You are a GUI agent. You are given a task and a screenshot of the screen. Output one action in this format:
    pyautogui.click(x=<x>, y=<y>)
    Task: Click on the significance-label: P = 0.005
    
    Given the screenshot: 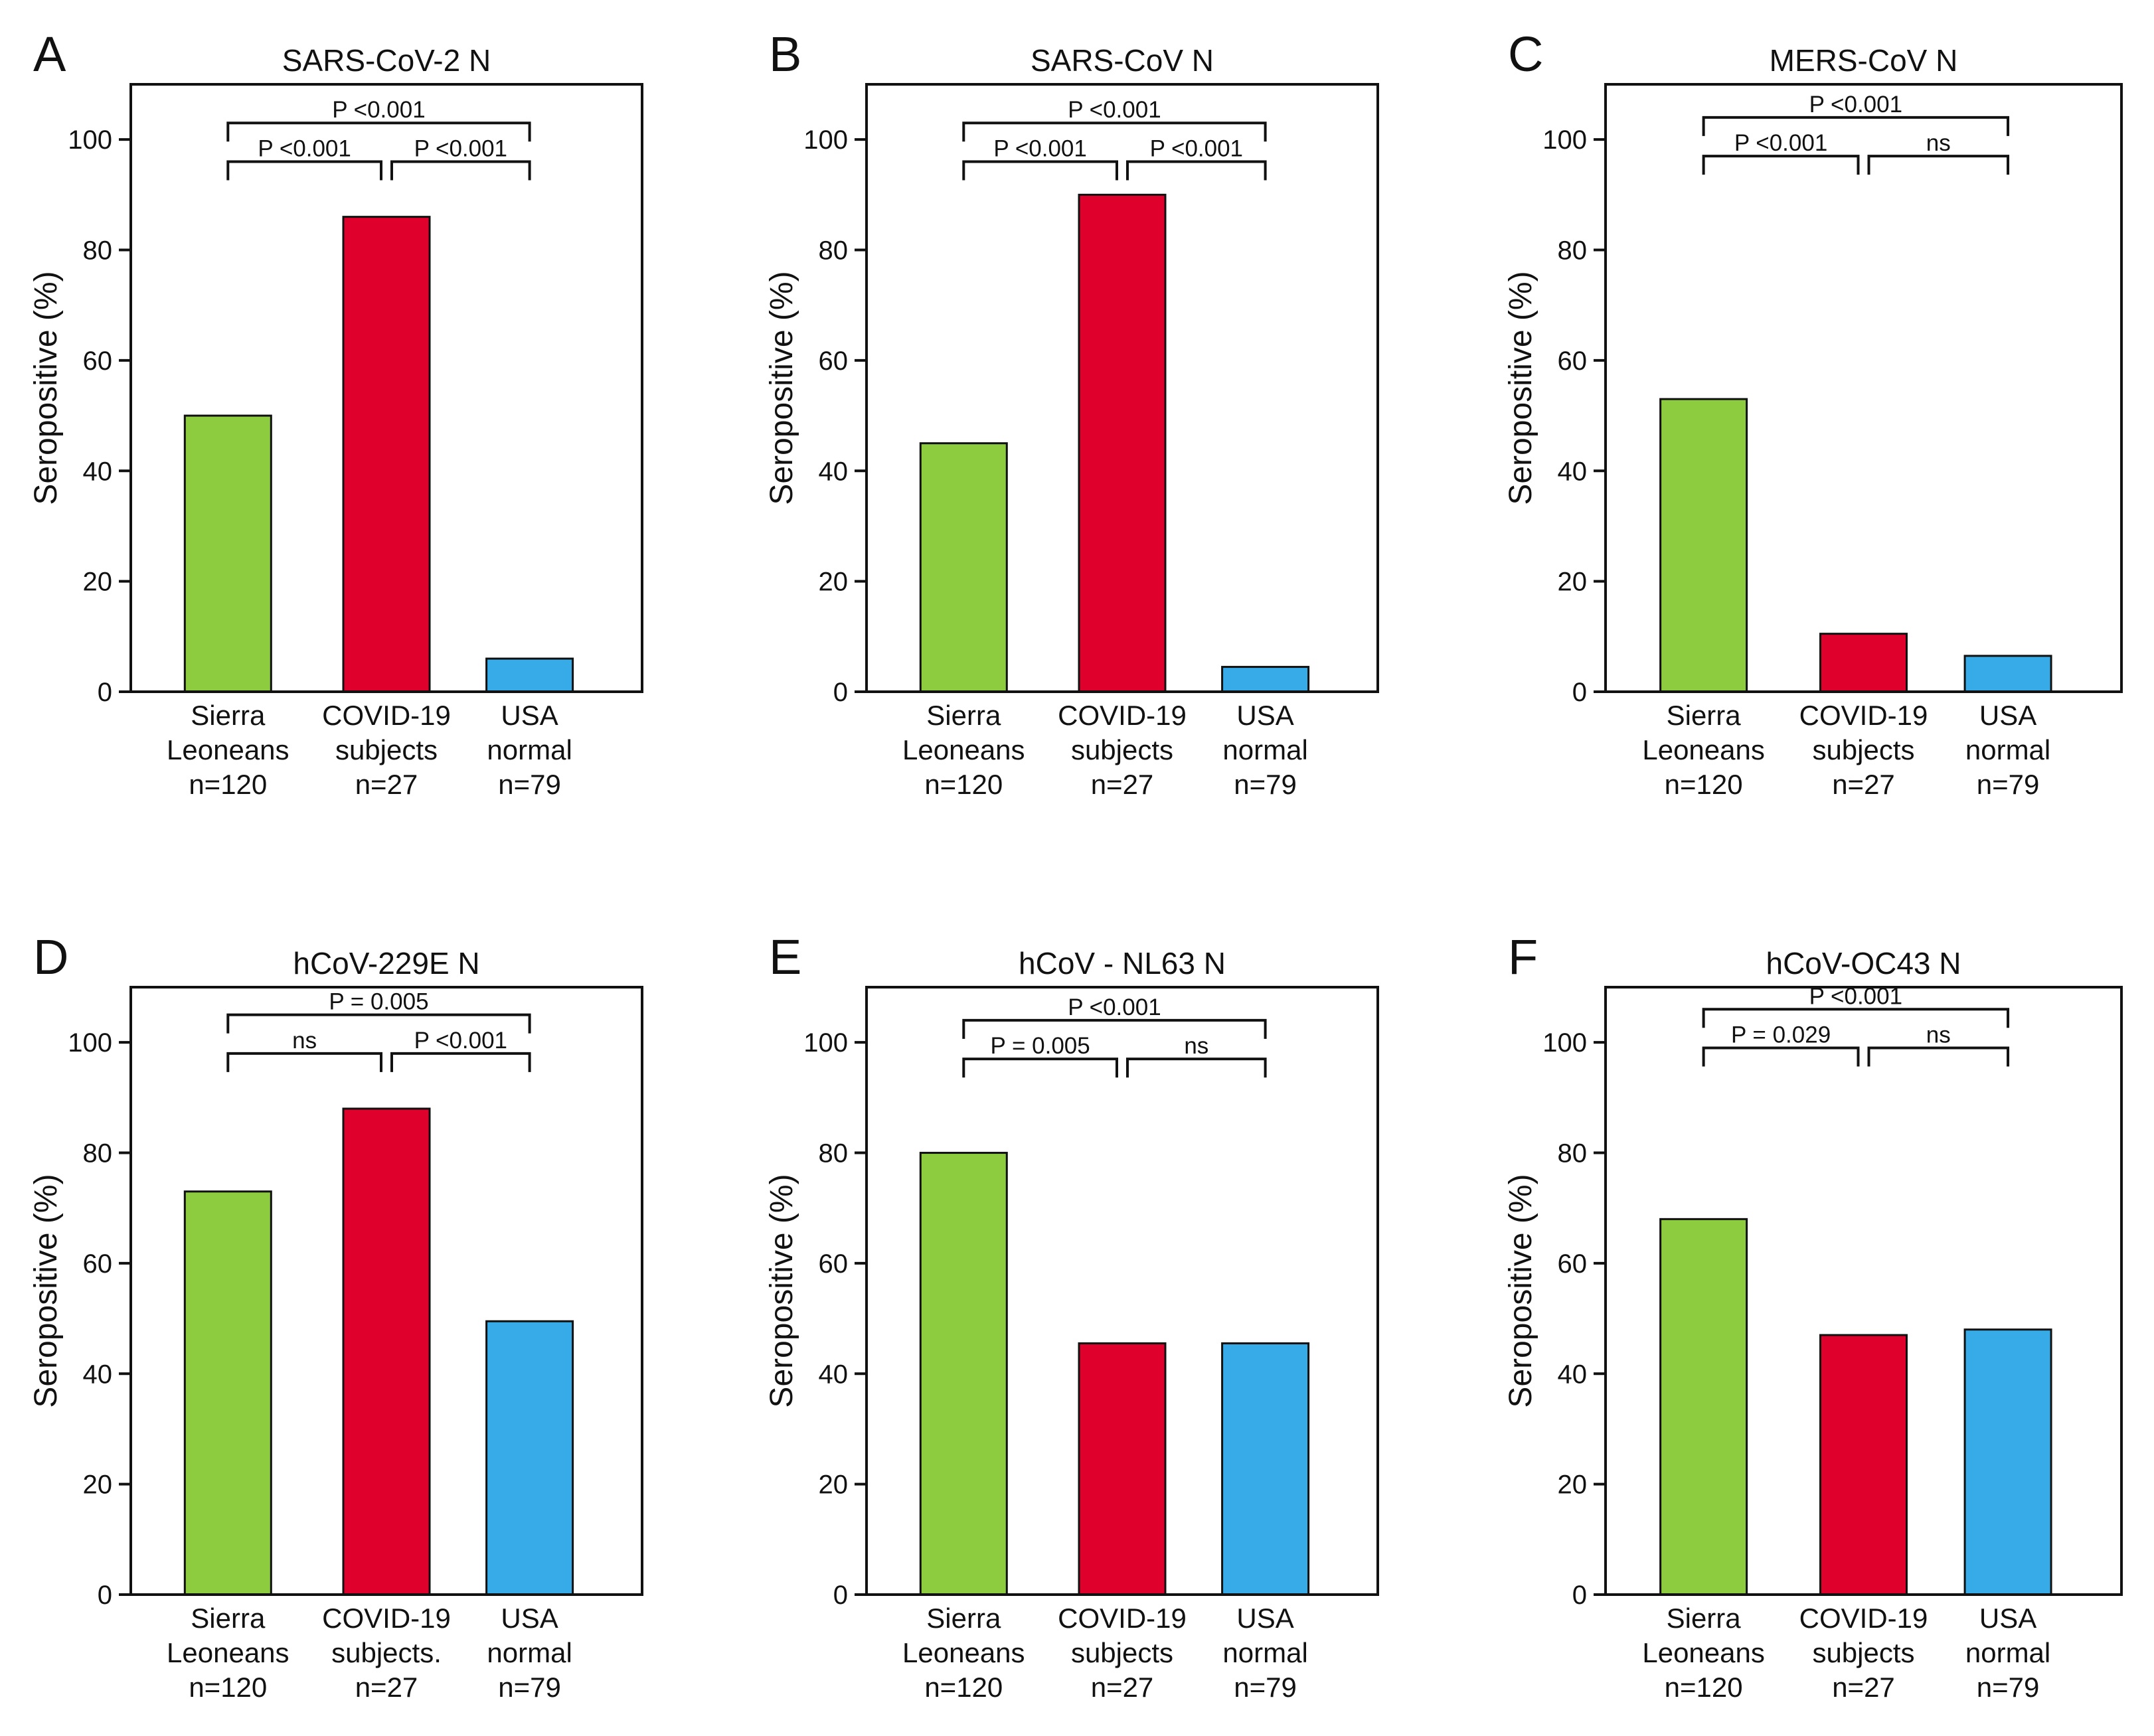 What is the action you would take?
    pyautogui.click(x=378, y=1002)
    